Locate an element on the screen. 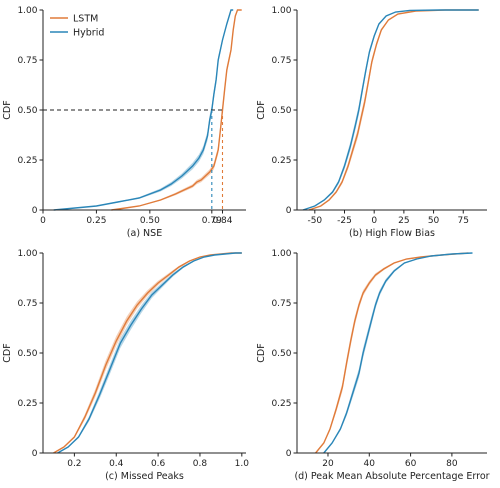 The image size is (500, 488). x-tick-label: 0.8 is located at coordinates (200, 464).